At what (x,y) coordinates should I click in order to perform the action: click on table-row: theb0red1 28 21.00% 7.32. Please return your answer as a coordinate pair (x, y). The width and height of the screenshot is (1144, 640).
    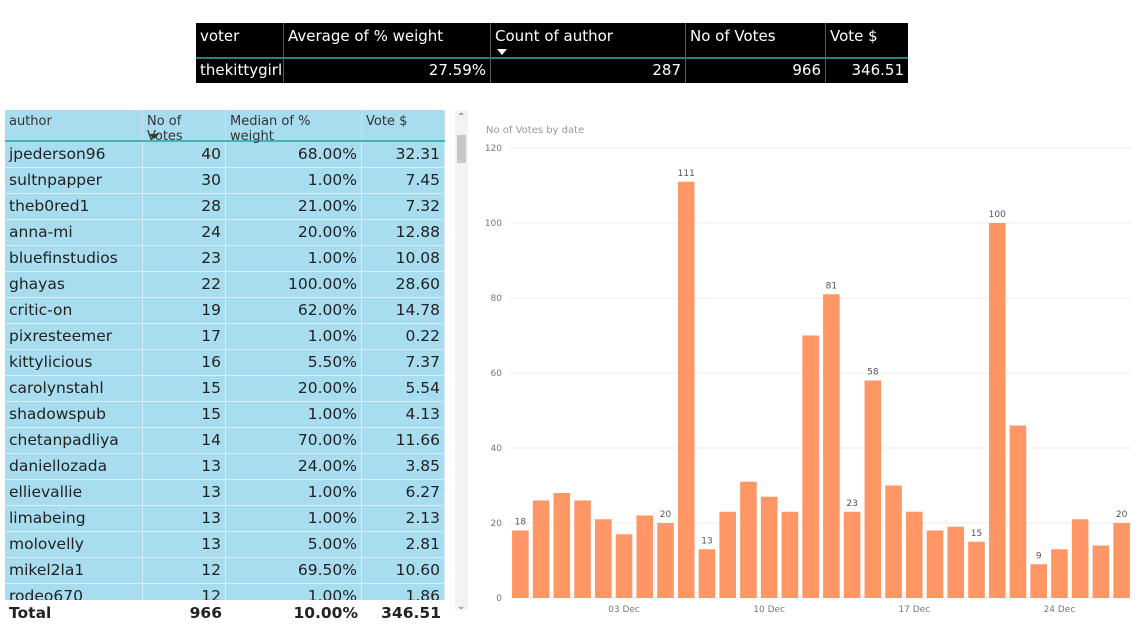
    Looking at the image, I should click on (225, 207).